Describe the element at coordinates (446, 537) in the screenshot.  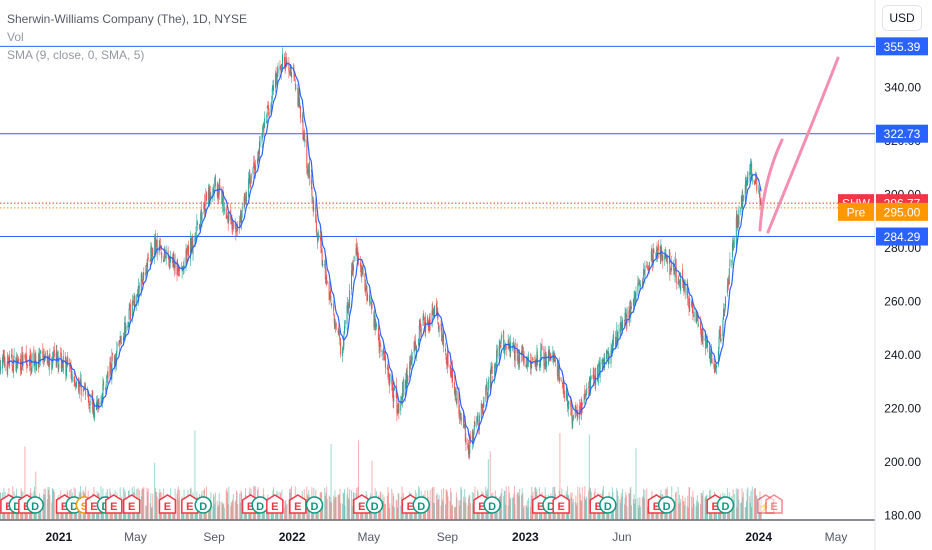
I see `time-axis: 2021 May Sep 2022 May Sep 2023 Jun 2024 May` at that location.